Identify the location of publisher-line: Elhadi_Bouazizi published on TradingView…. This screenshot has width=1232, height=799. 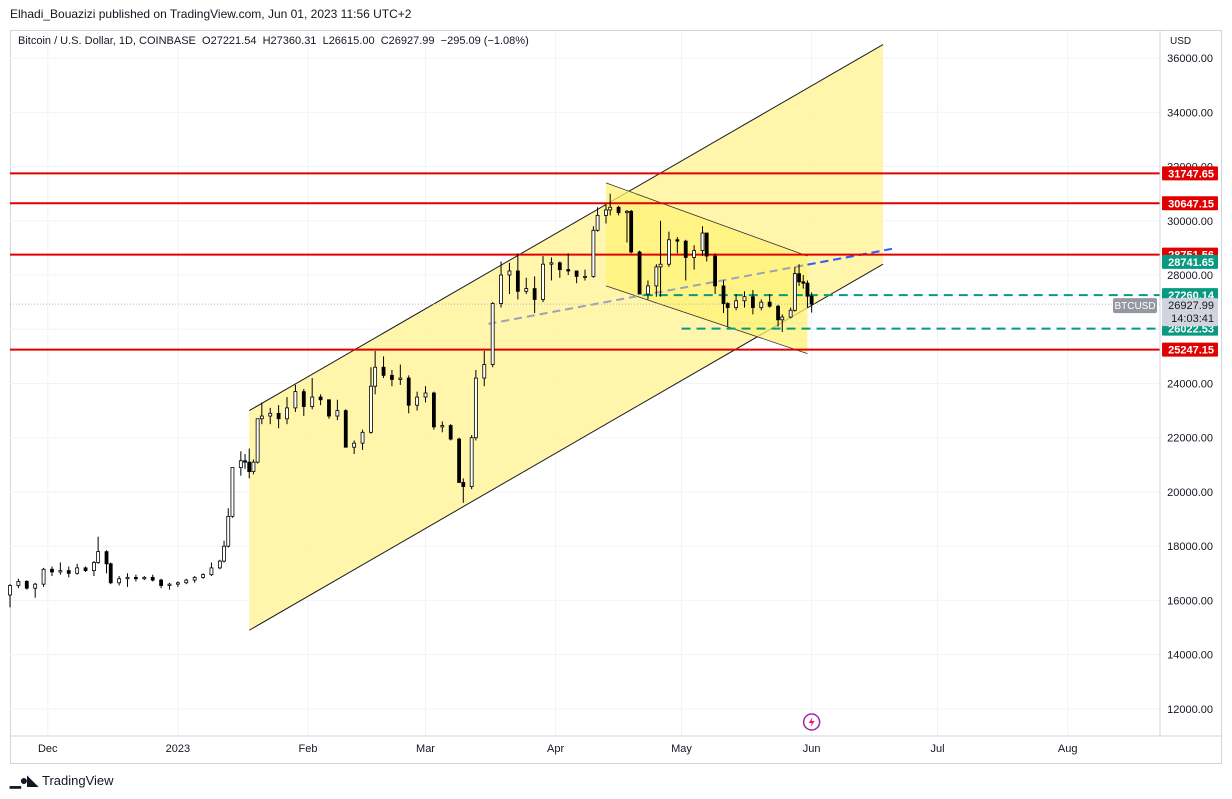
(211, 14).